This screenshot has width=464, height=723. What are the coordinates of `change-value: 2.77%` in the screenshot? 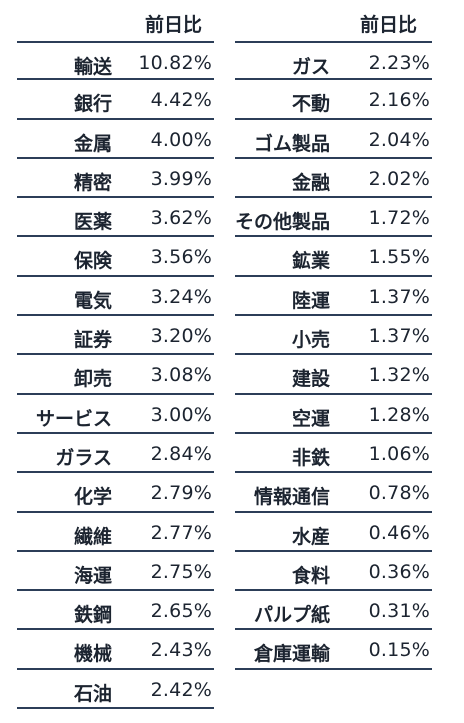 It's located at (181, 532).